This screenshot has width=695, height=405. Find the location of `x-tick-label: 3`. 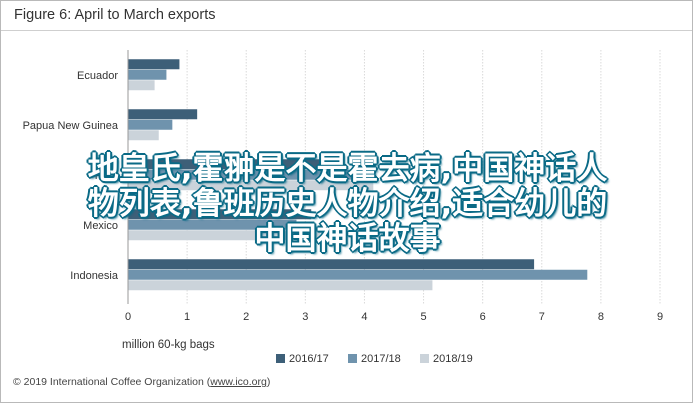

x-tick-label: 3 is located at coordinates (305, 317).